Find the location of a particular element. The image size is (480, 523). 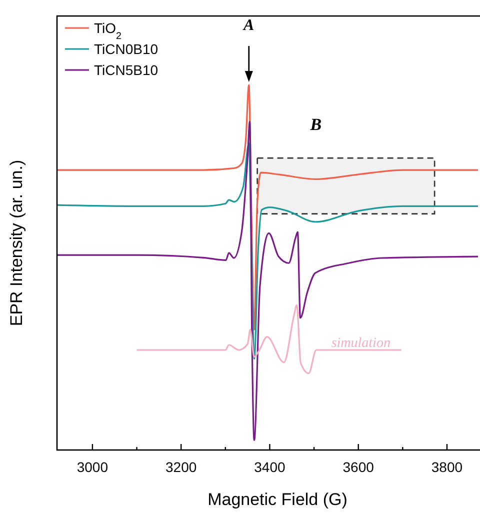

x-tick-label: 3600 is located at coordinates (358, 467).